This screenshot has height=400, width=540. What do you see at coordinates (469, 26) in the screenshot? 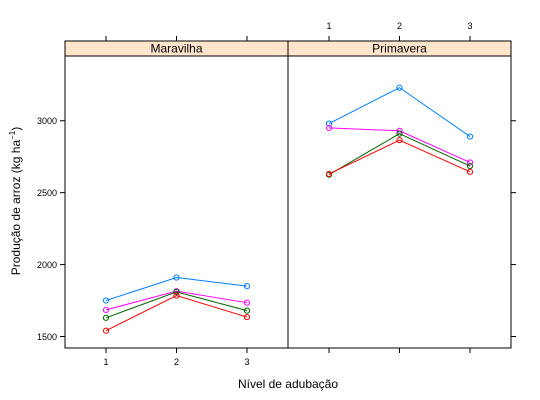
I see `x-tick-label-top-3: 3` at bounding box center [469, 26].